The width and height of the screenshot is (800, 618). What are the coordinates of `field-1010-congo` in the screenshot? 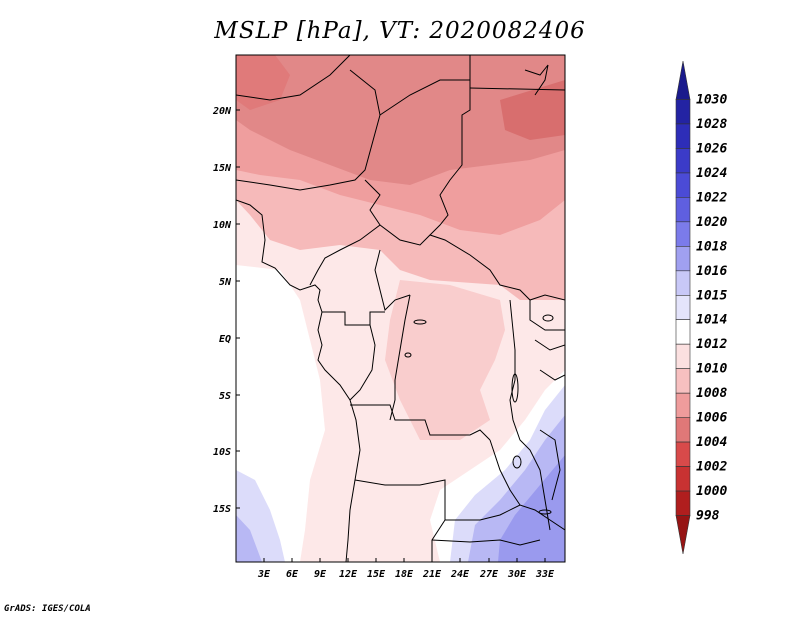 It's located at (445, 360).